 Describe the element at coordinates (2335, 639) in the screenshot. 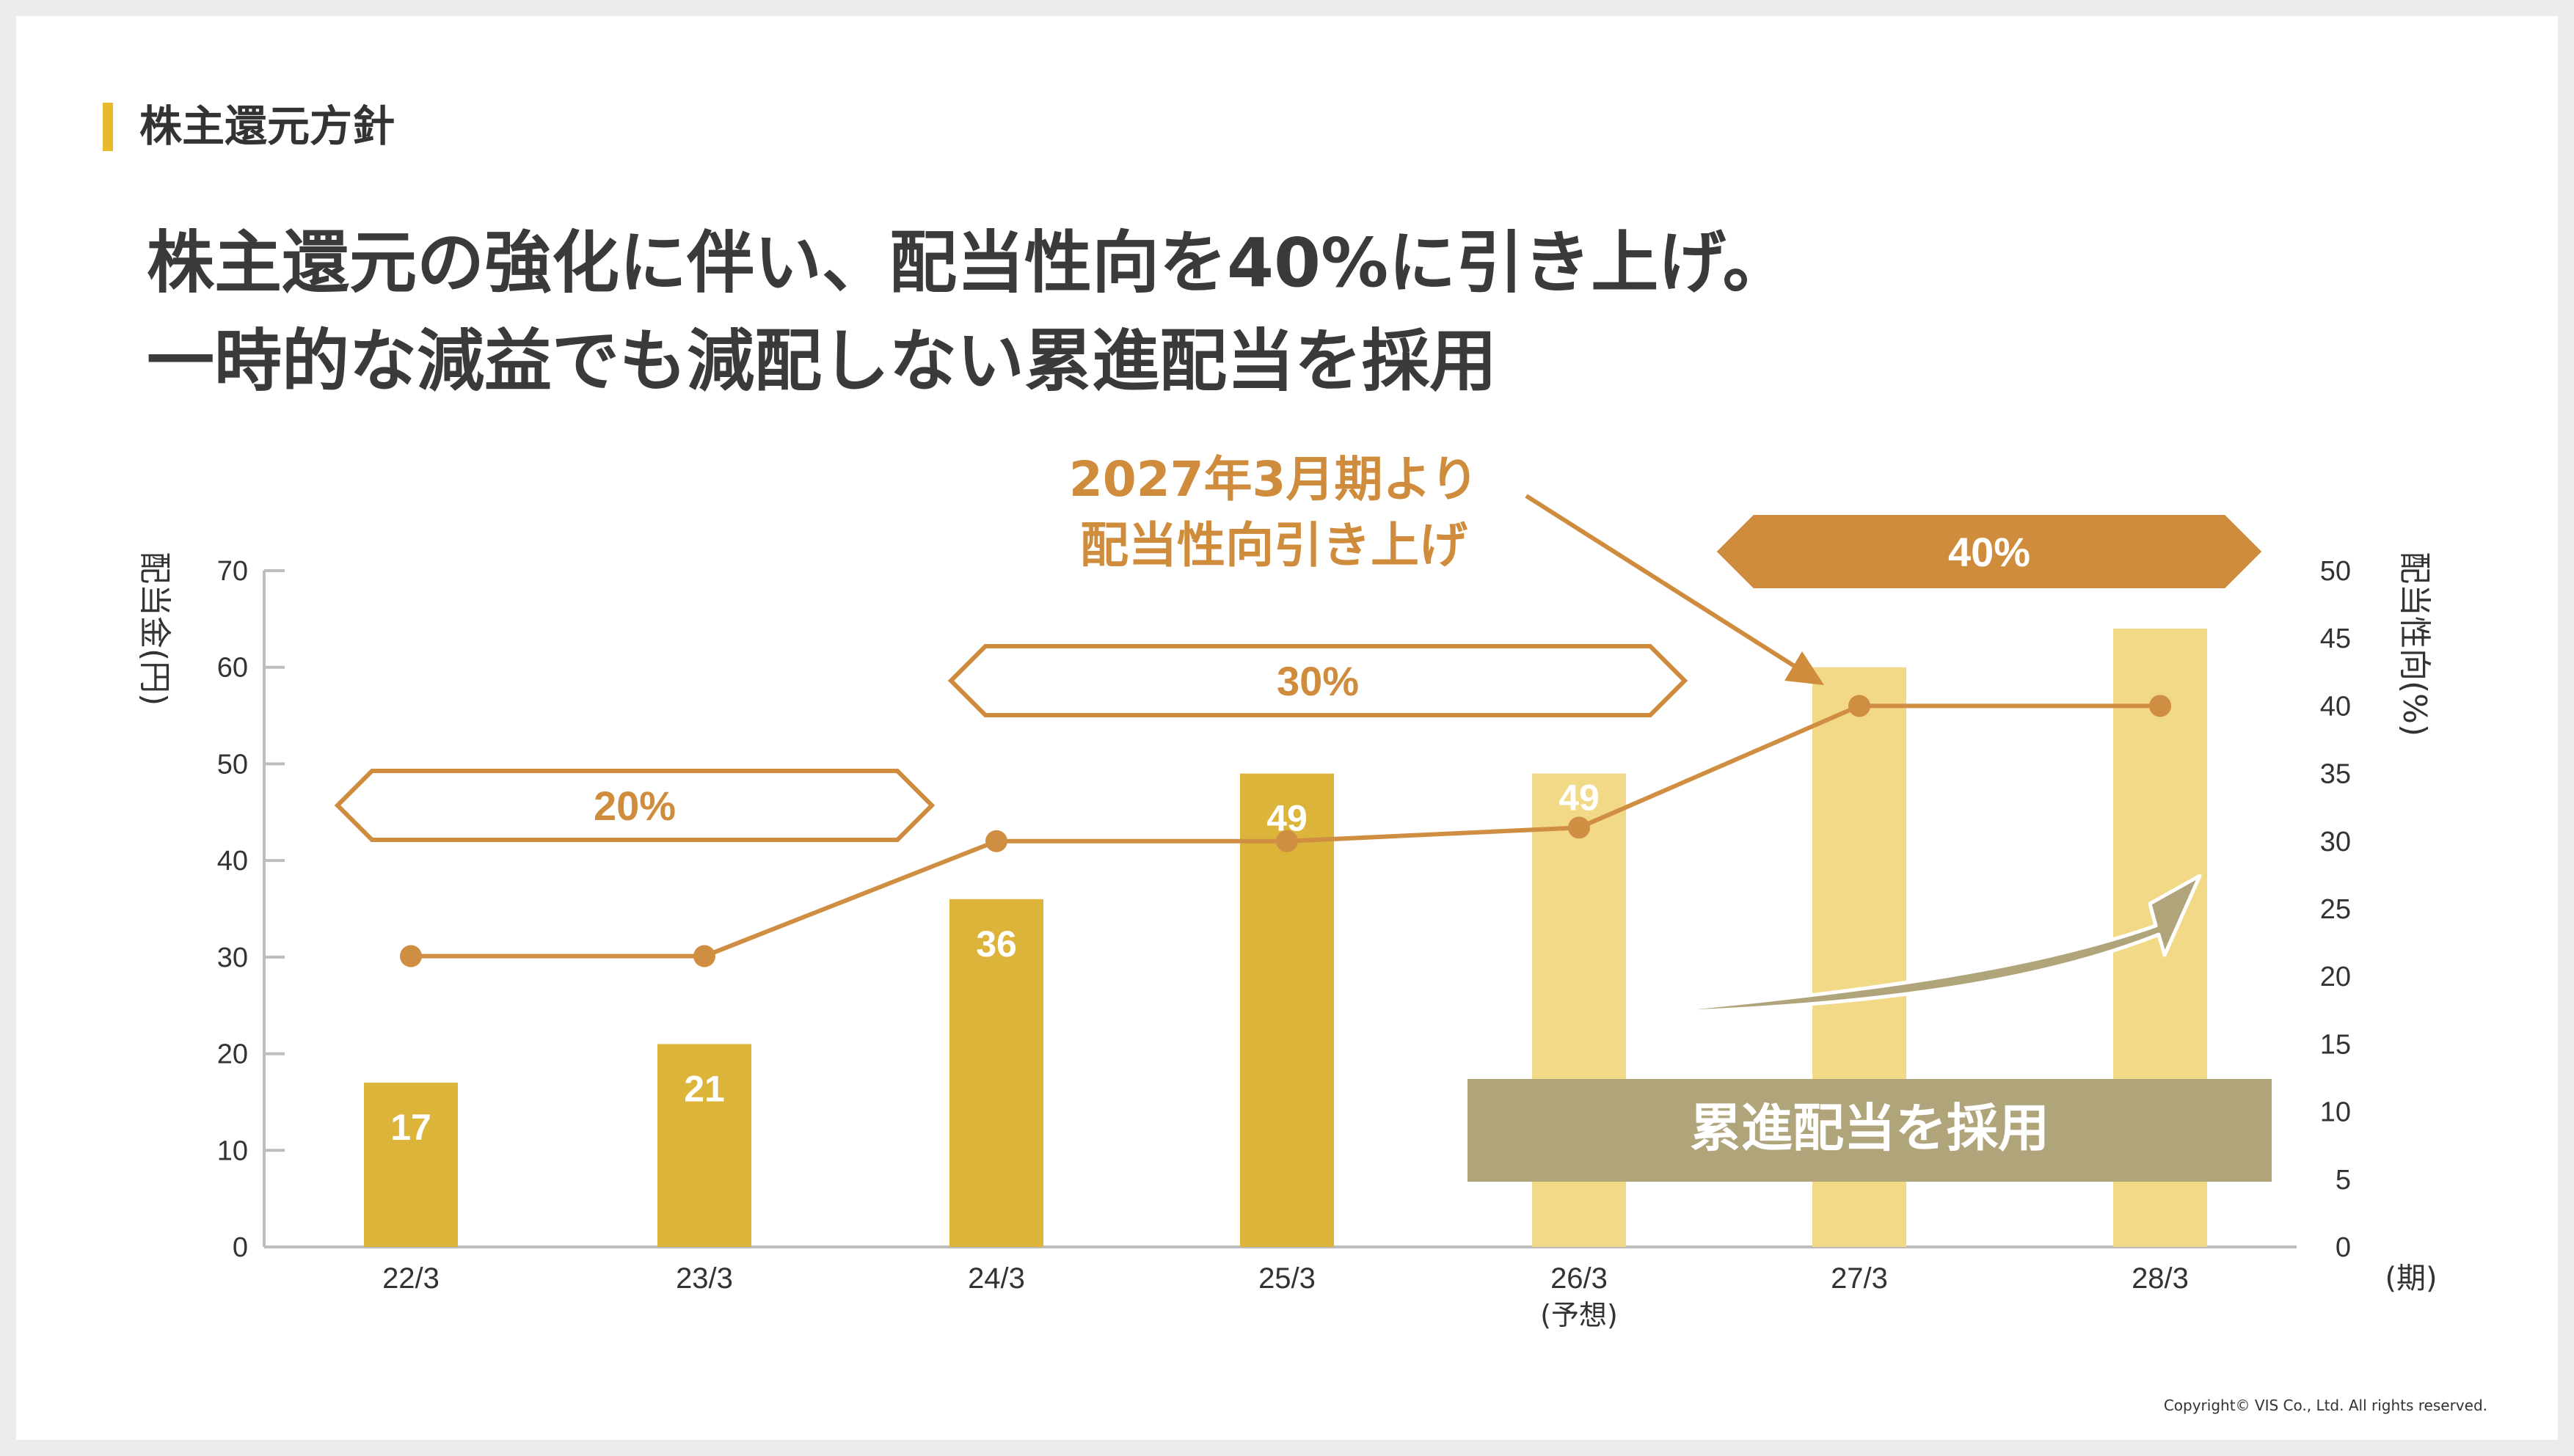

I see `y-tick-label-right: 45` at that location.